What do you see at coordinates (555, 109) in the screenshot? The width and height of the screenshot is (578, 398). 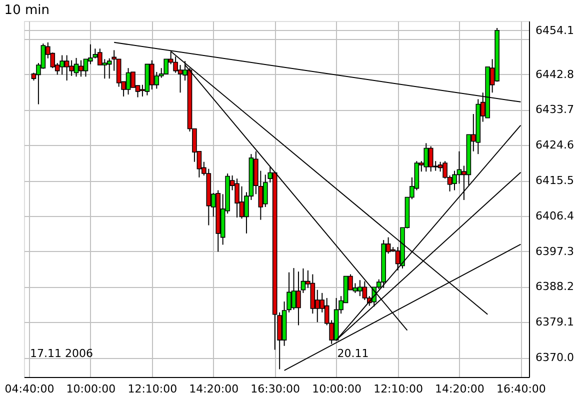 I see `y-tick-label: 6433.7` at bounding box center [555, 109].